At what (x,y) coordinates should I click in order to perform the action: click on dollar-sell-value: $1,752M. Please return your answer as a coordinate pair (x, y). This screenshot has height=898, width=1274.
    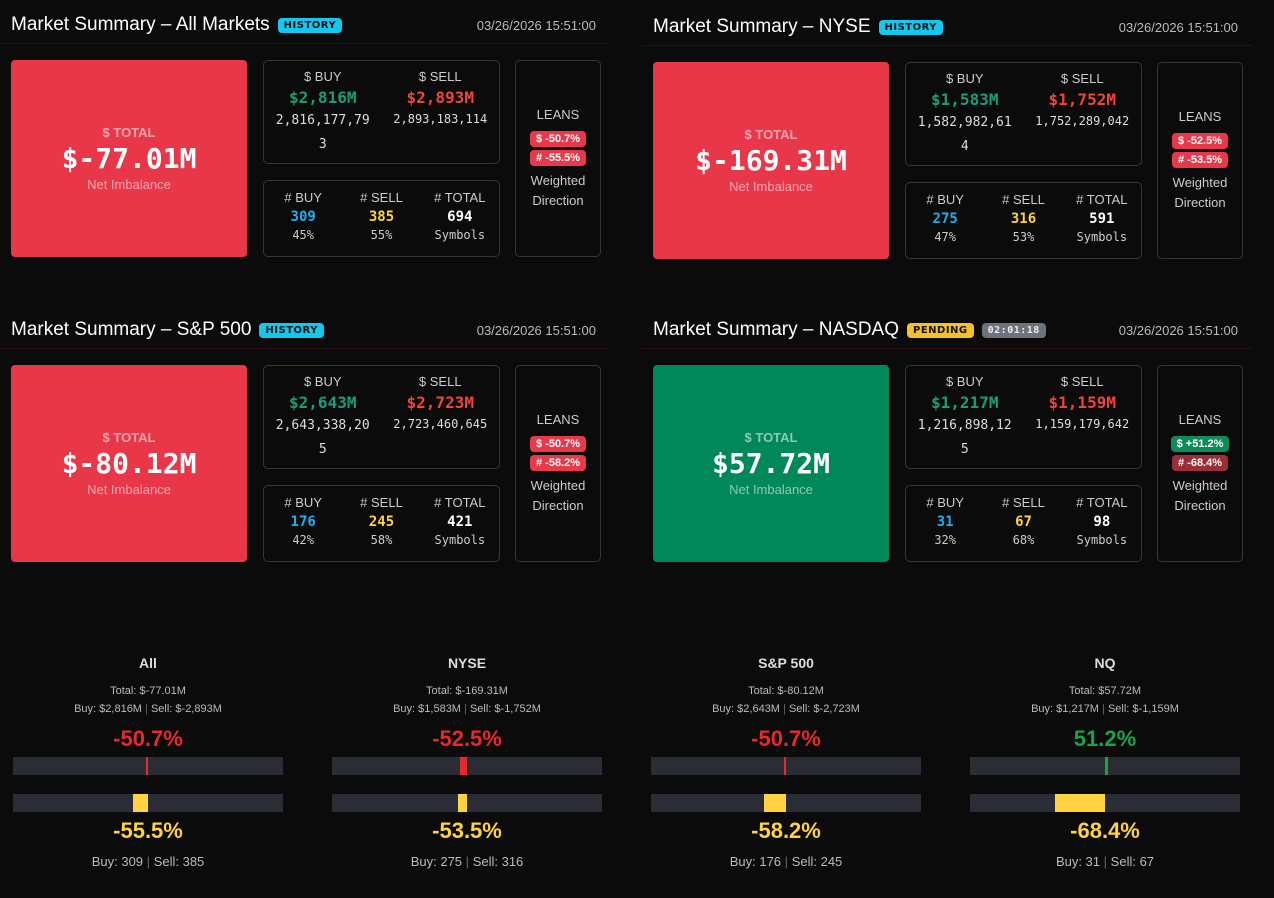
    Looking at the image, I should click on (1082, 99).